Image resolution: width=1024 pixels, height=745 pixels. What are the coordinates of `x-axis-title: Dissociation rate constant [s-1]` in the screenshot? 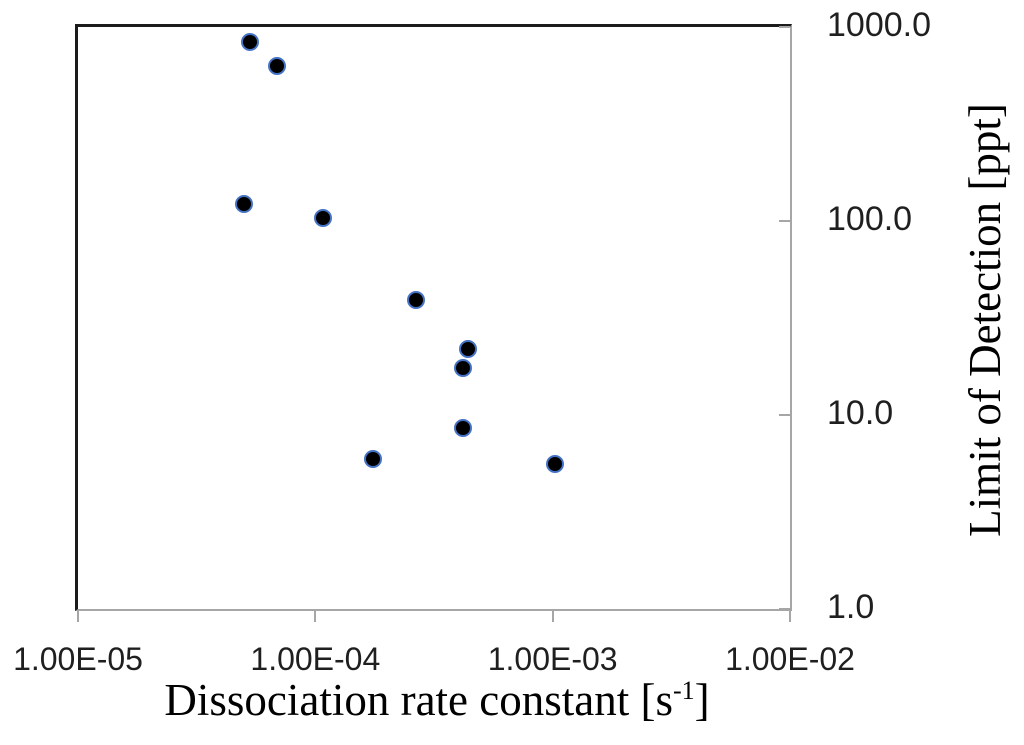 It's located at (436, 700).